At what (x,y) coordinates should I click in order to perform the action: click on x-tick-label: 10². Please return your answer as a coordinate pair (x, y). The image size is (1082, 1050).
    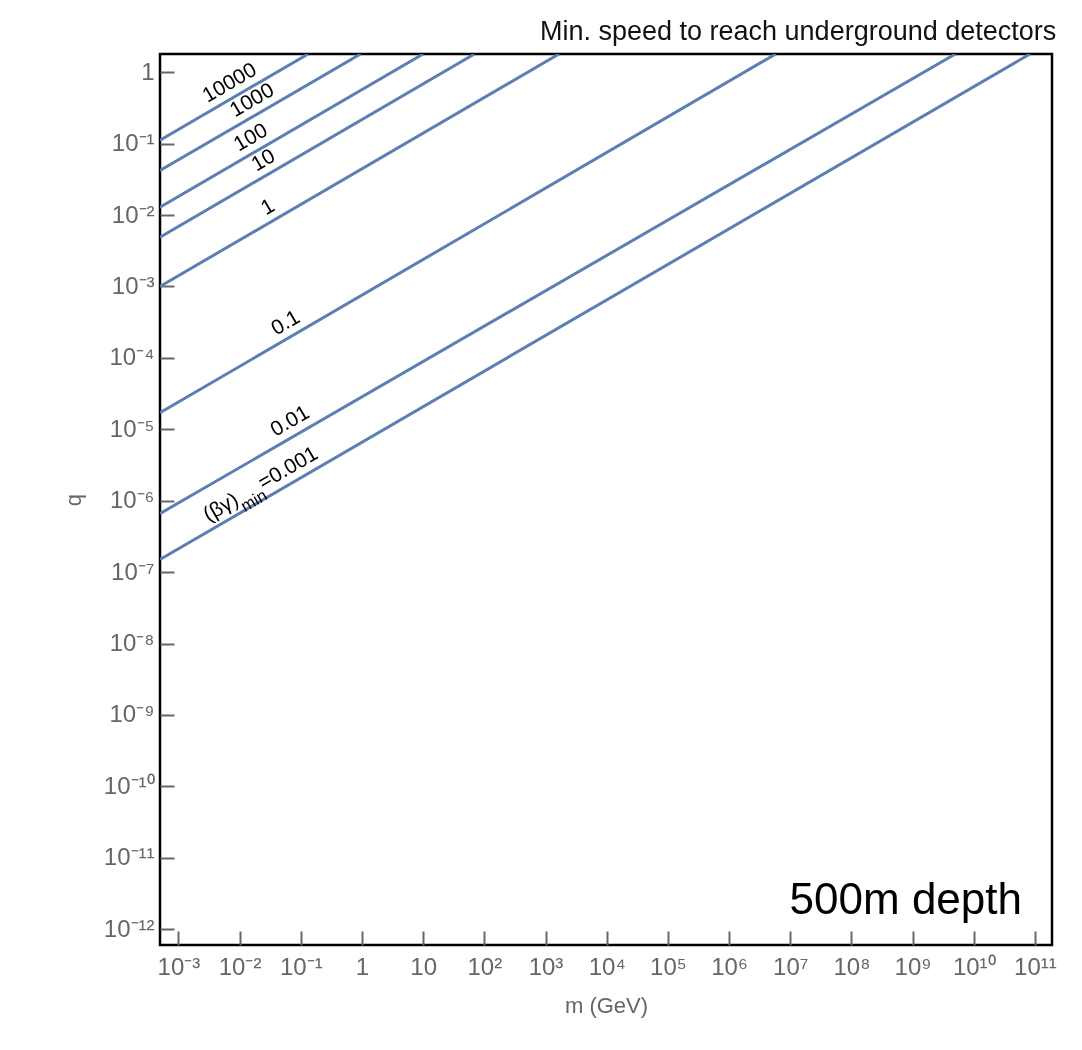
    Looking at the image, I should click on (485, 966).